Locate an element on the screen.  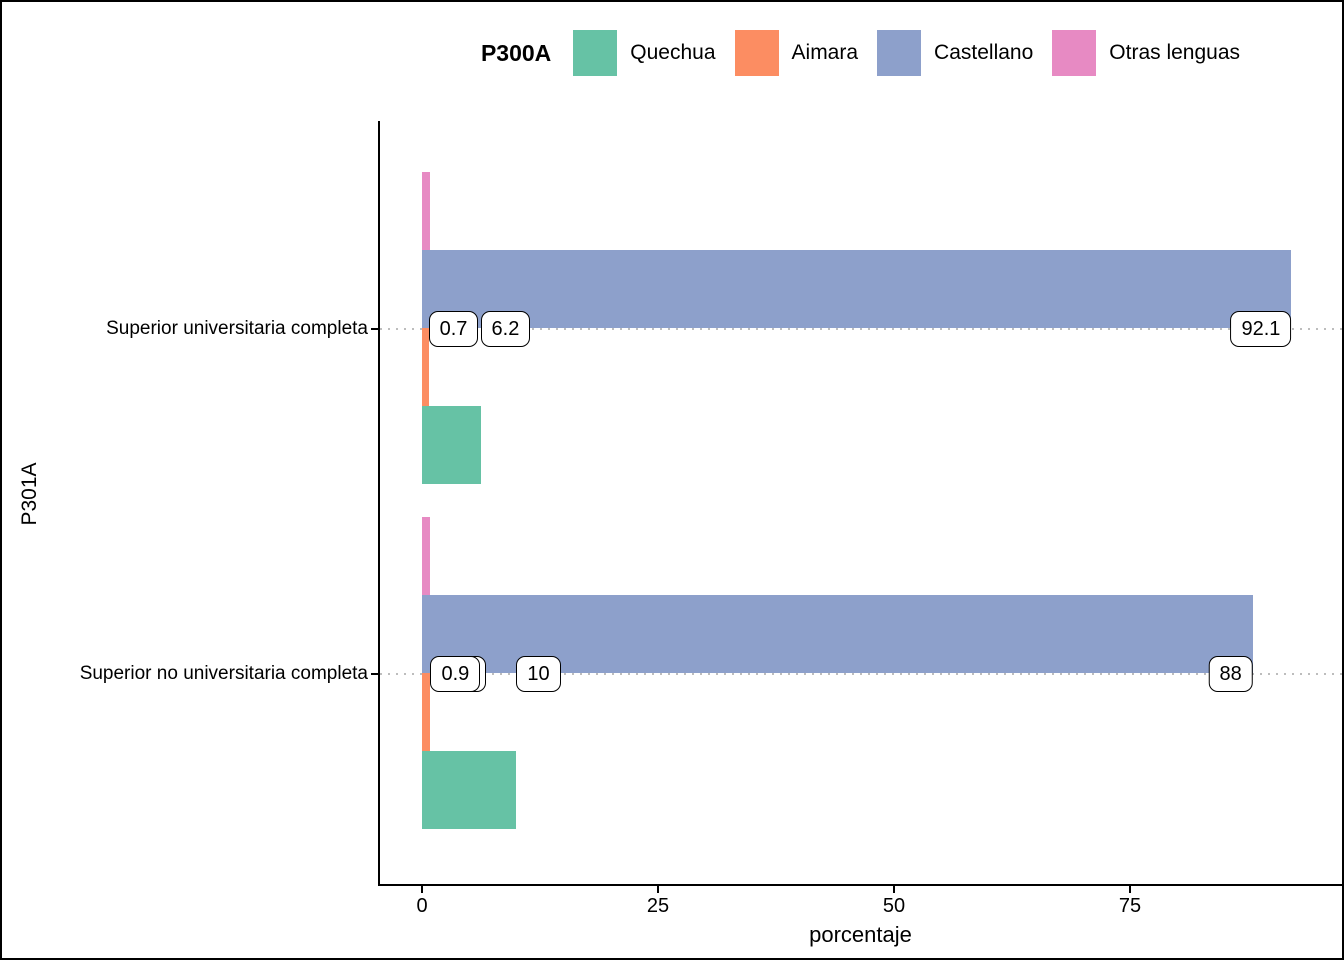
legend-item-label: Castellano is located at coordinates (984, 52).